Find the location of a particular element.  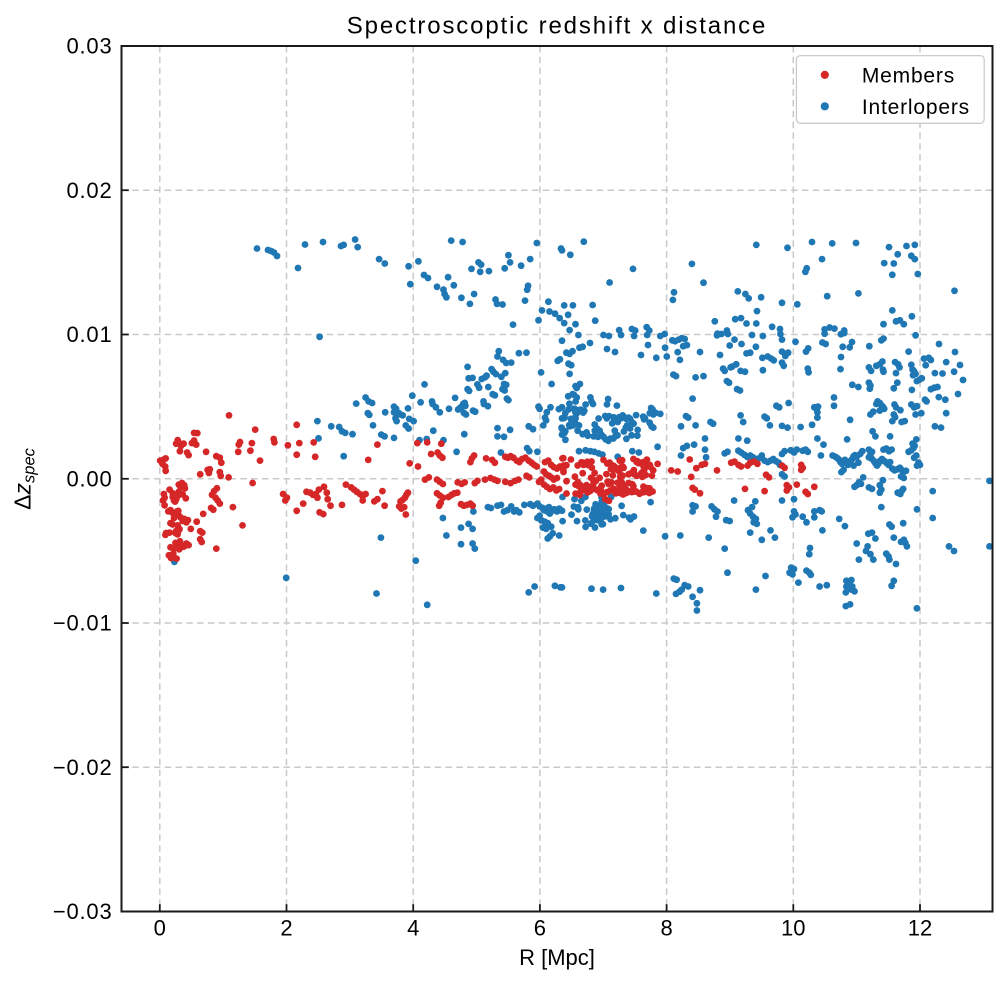

svg-text: 0.02 is located at coordinates (89, 190).